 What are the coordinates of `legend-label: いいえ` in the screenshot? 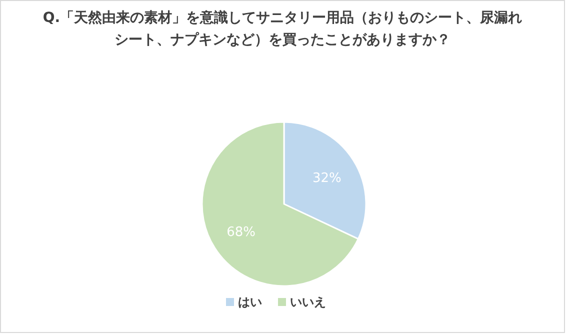 It's located at (308, 302).